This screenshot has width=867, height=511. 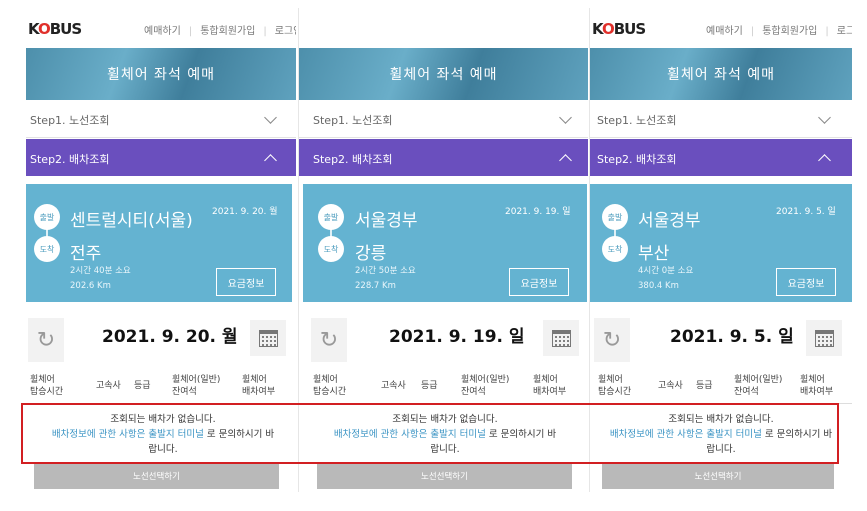 What do you see at coordinates (386, 221) in the screenshot?
I see `departure-terminal: 서울경부` at bounding box center [386, 221].